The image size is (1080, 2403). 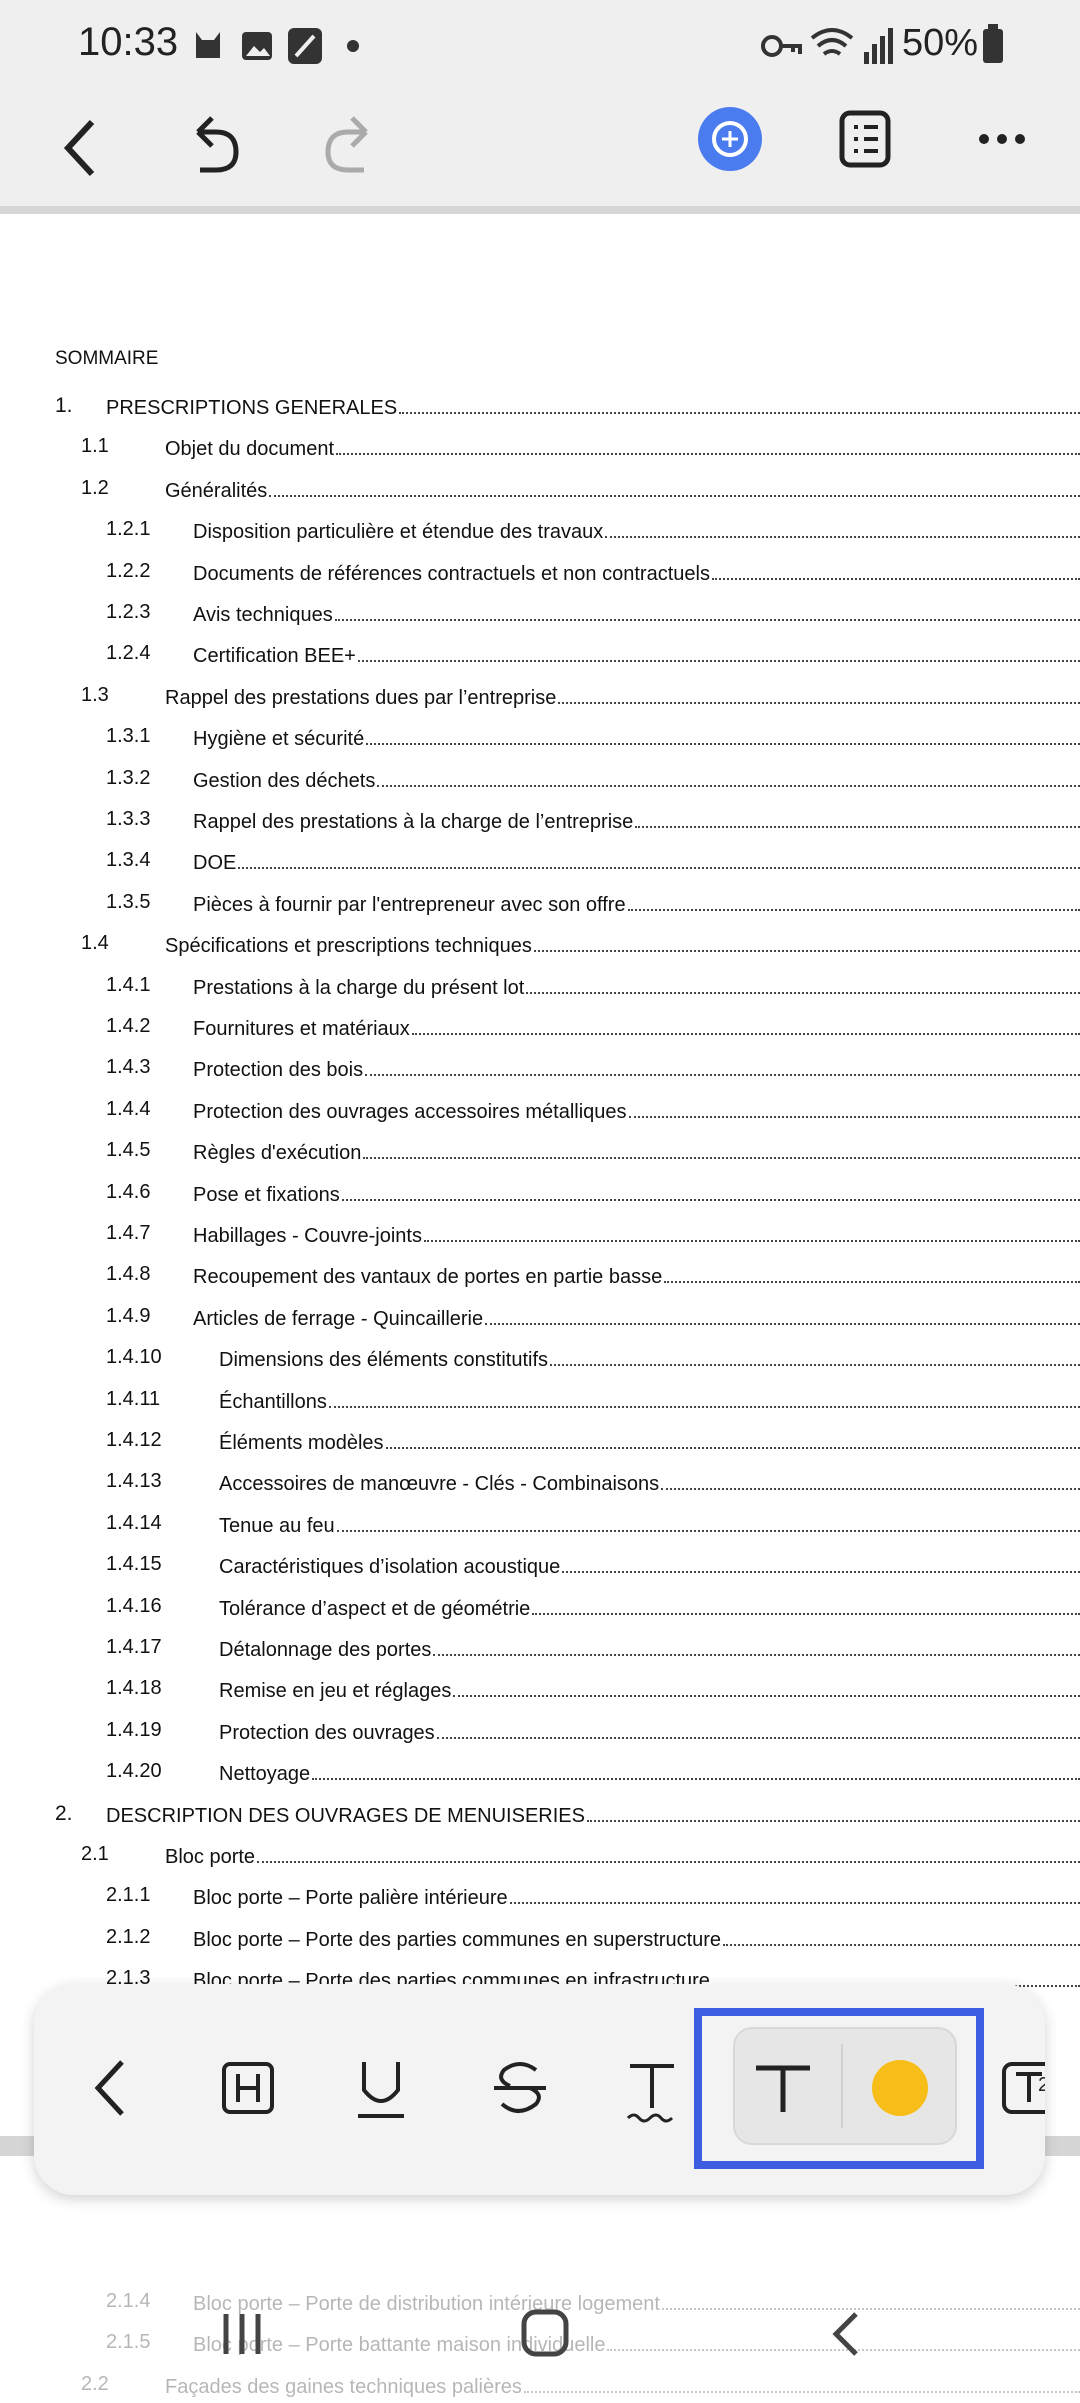 What do you see at coordinates (128, 1274) in the screenshot?
I see `toc-number: 1.4.8` at bounding box center [128, 1274].